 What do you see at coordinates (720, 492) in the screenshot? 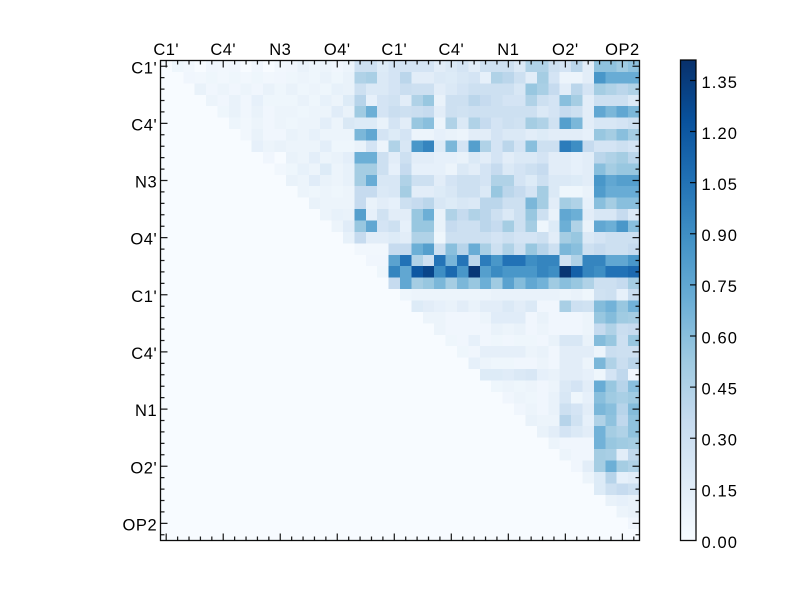
I see `svg-text: 0.15` at bounding box center [720, 492].